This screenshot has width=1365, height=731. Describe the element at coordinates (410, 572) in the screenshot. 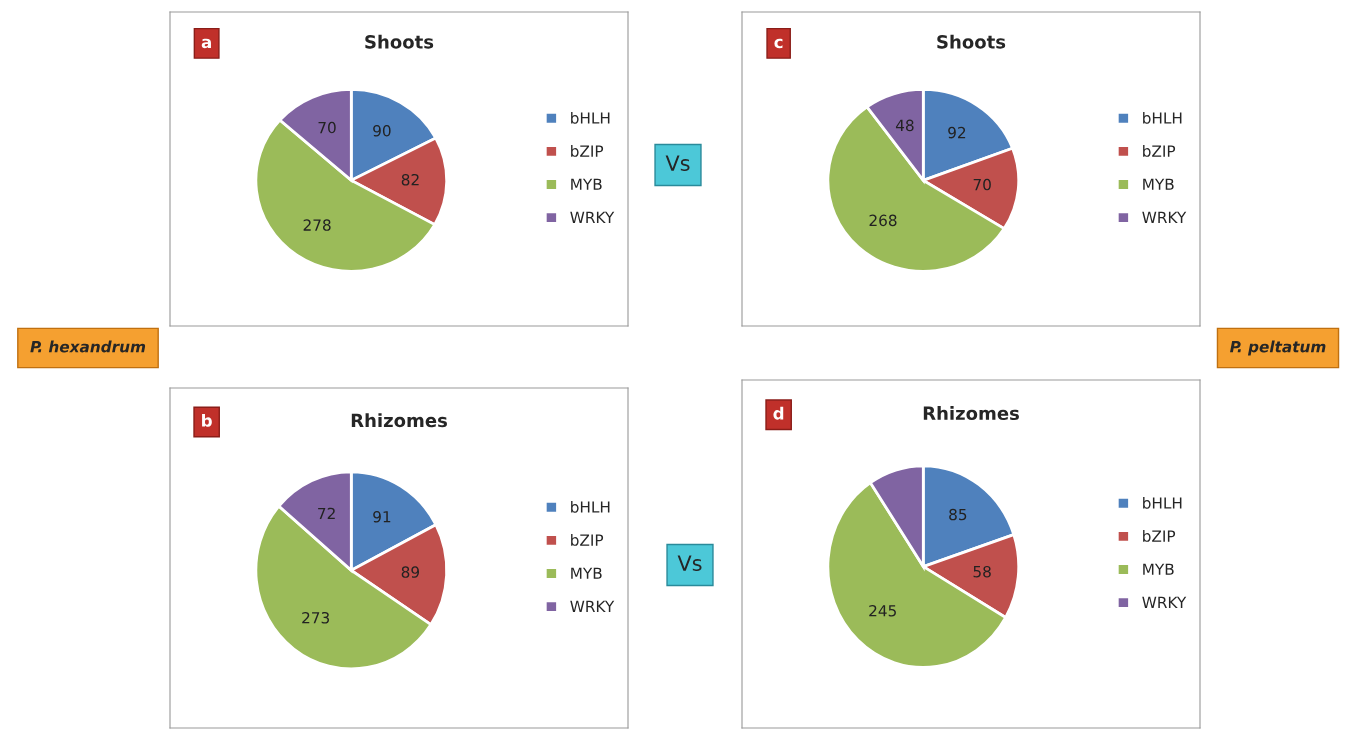

I see `data-label: 89` at that location.